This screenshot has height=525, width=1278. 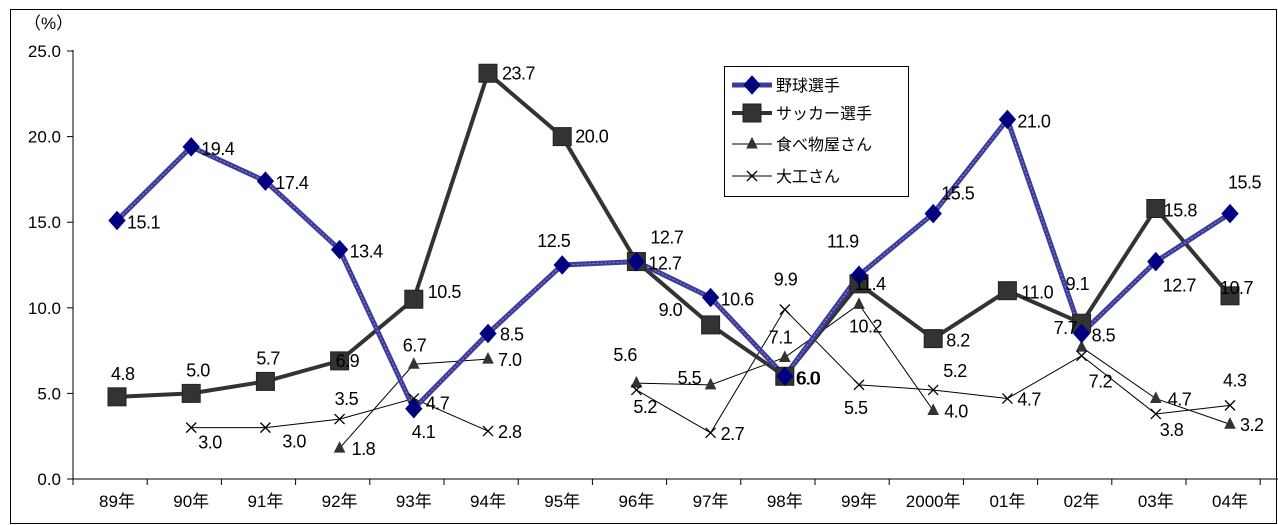 What do you see at coordinates (733, 434) in the screenshot?
I see `data-label: 2.7` at bounding box center [733, 434].